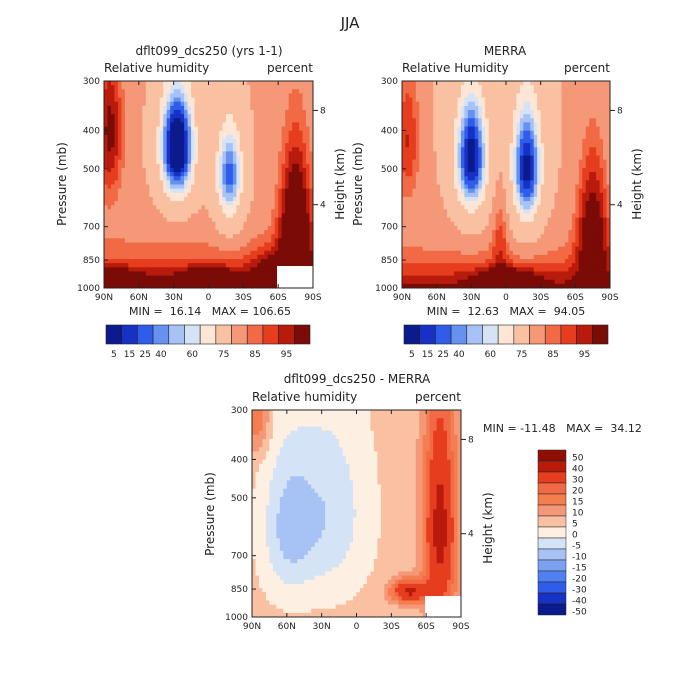 The image size is (700, 700). What do you see at coordinates (139, 298) in the screenshot?
I see `x-tick-label: 60N` at bounding box center [139, 298].